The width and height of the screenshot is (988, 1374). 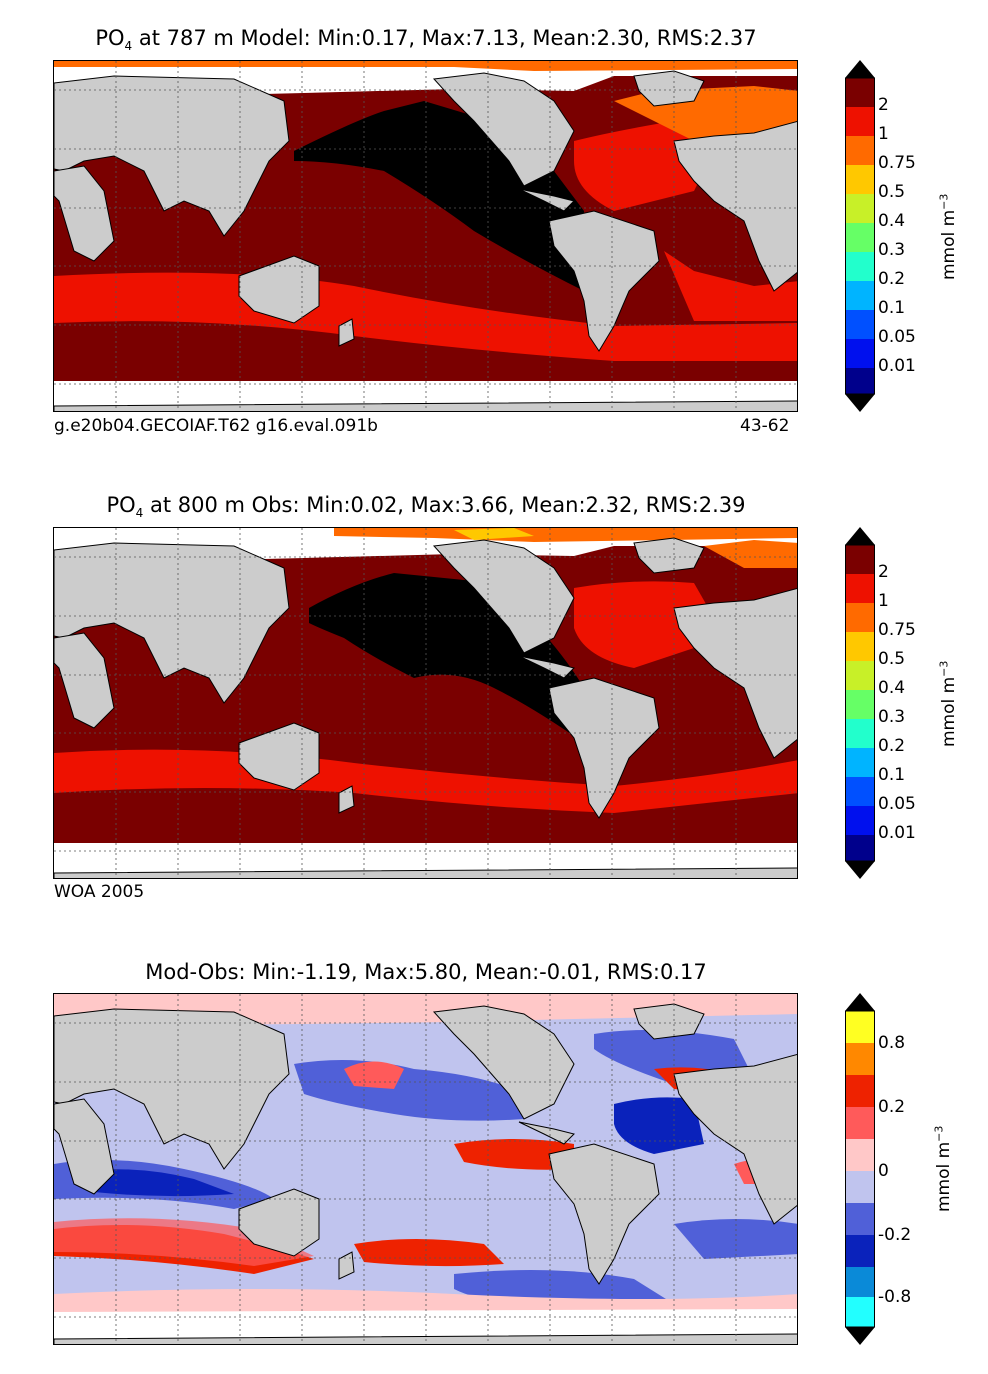 What do you see at coordinates (895, 1297) in the screenshot?
I see `panel3-colorbar-tick: -0.8` at bounding box center [895, 1297].